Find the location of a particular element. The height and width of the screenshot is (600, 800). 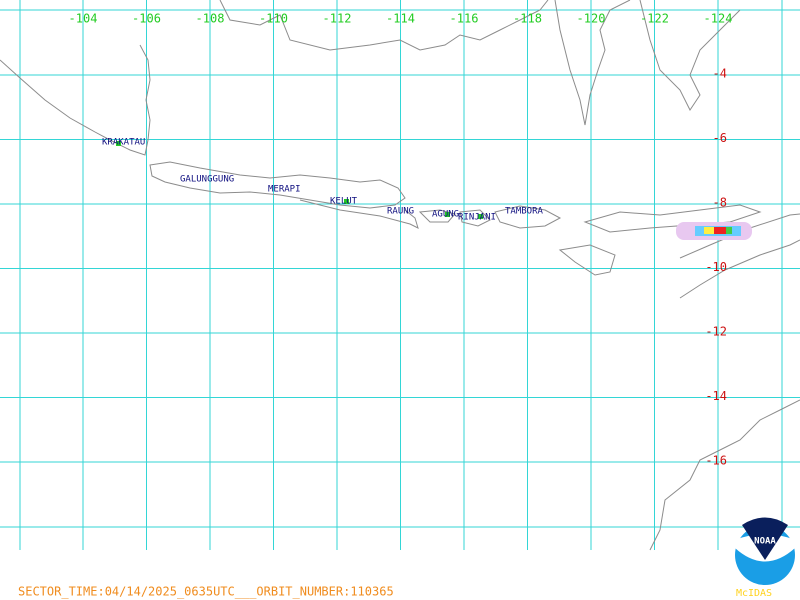

latitude-label: -4 is located at coordinates (720, 74).